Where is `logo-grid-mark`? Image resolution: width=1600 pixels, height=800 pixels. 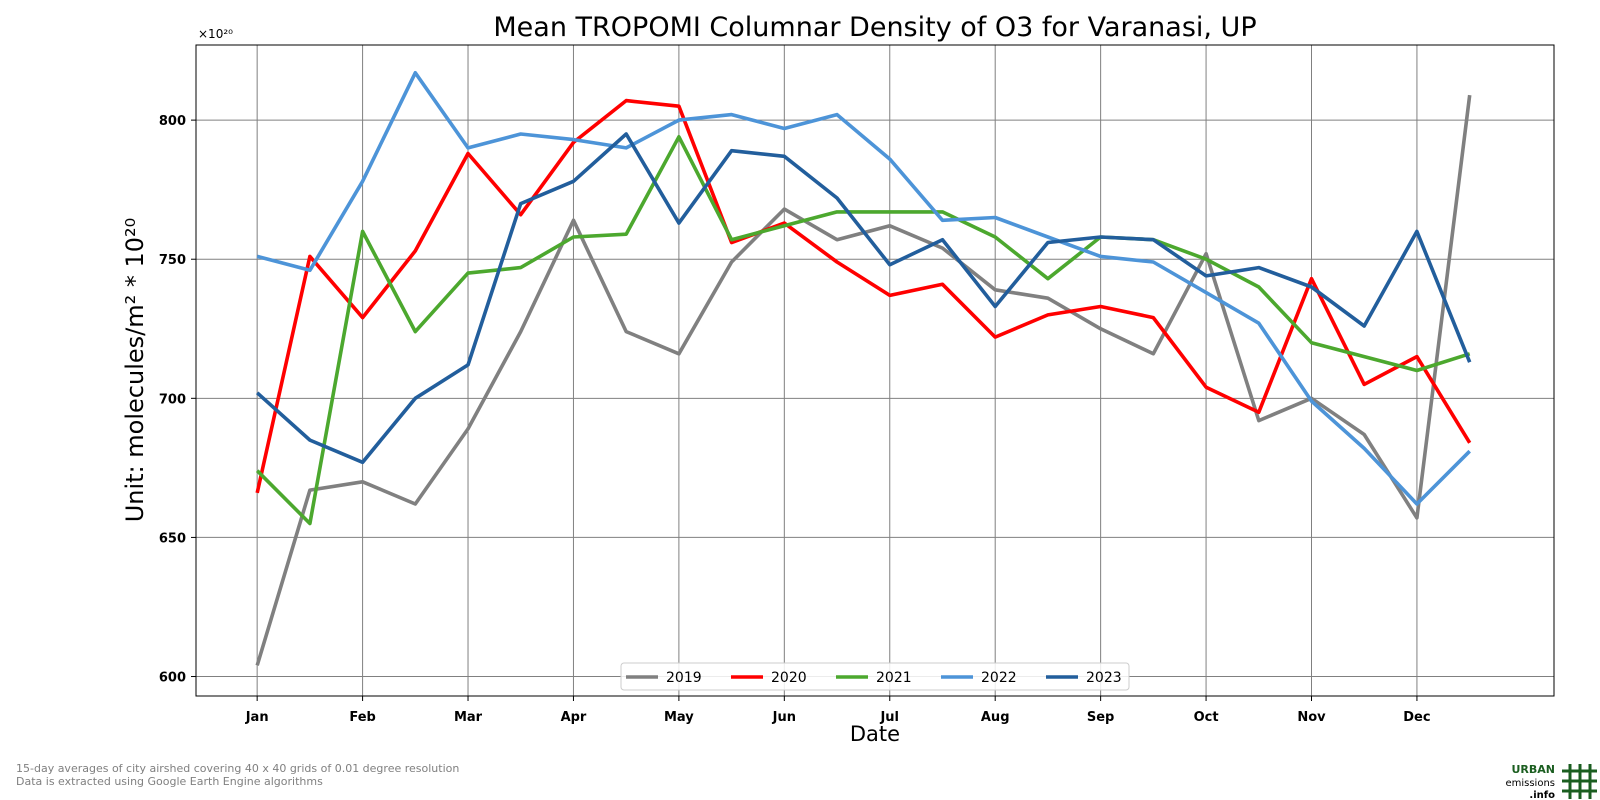 logo-grid-mark is located at coordinates (1579, 781).